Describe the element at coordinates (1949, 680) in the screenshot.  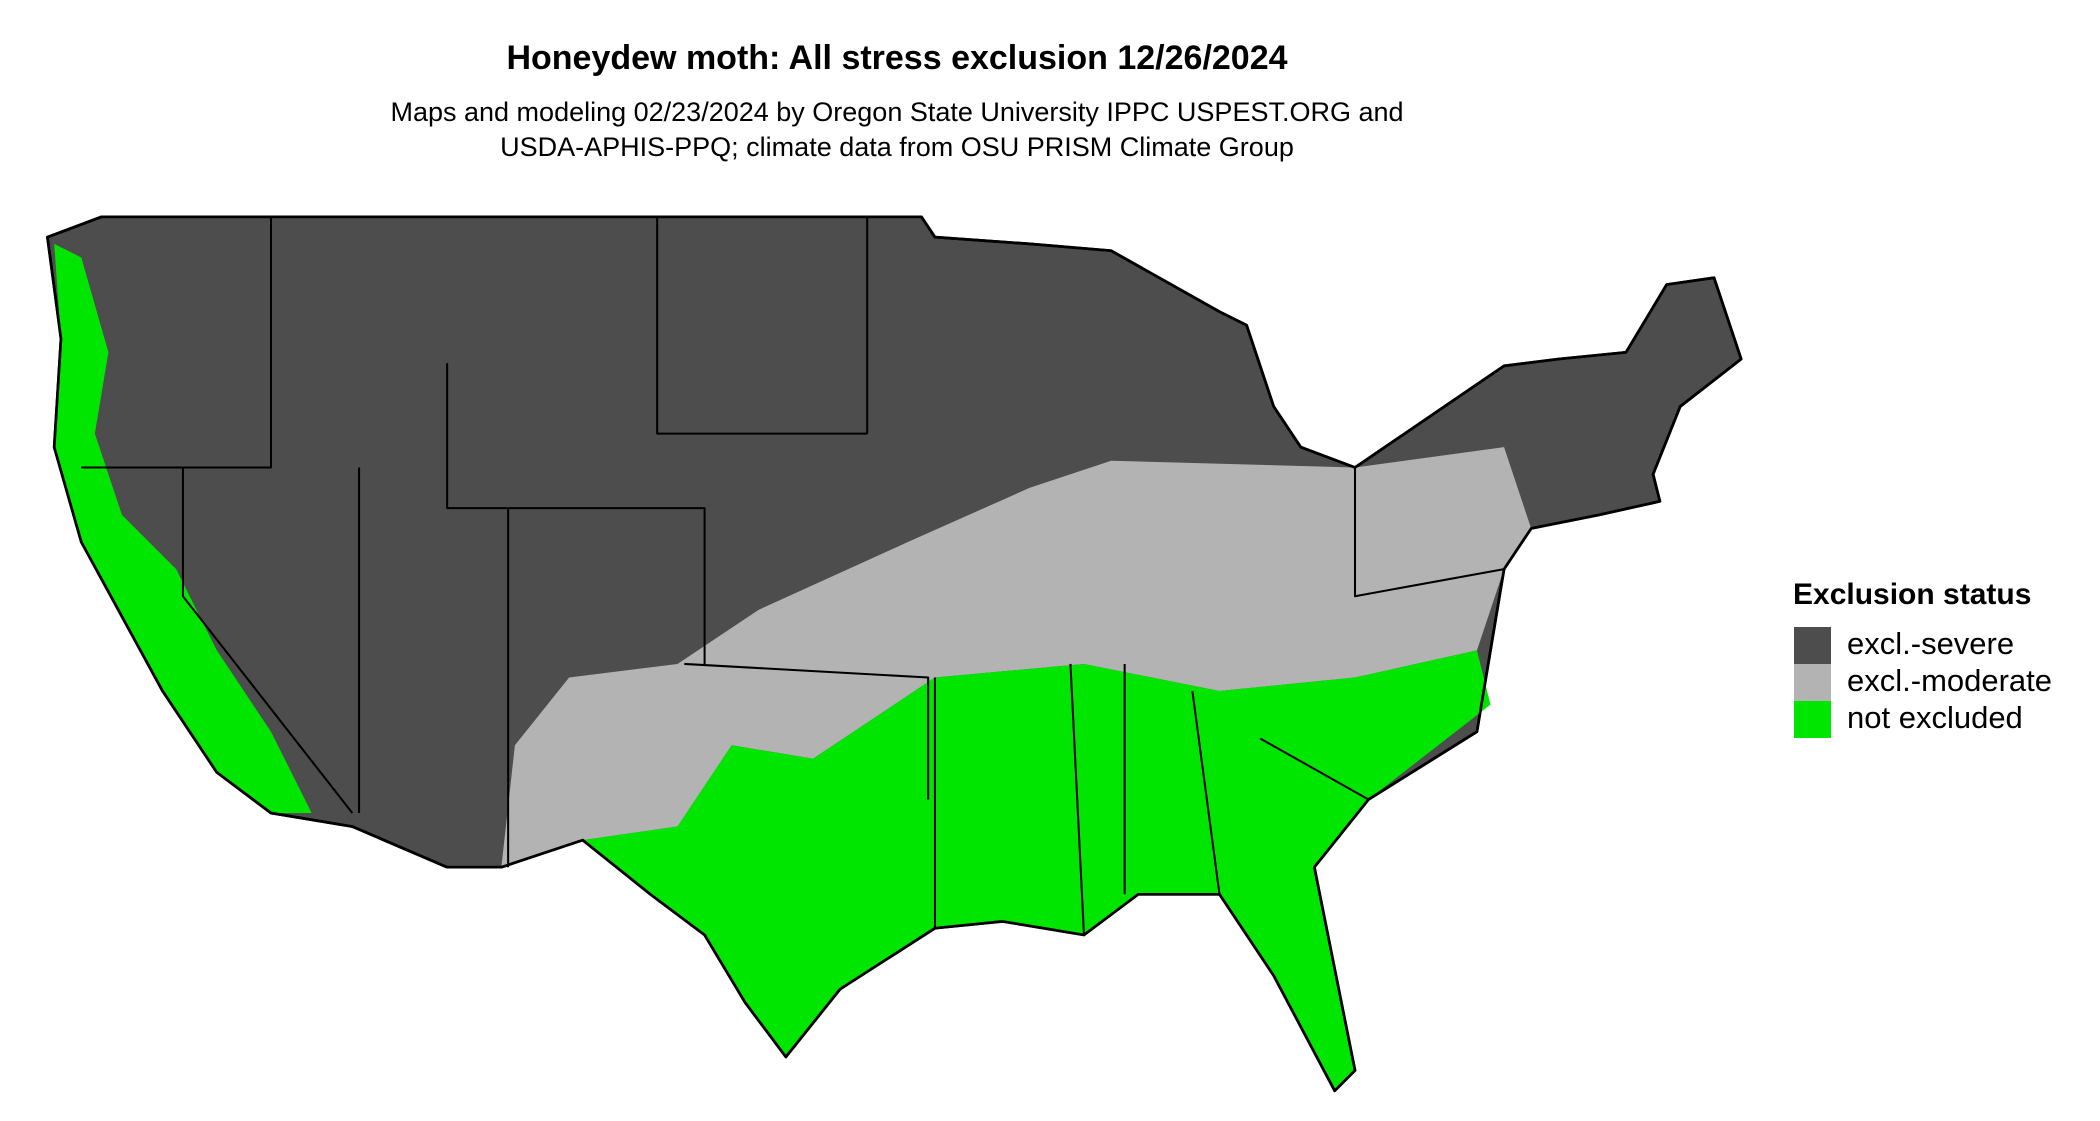
I see `legend-label: excl.-moderate` at that location.